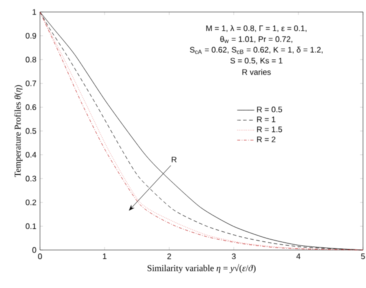 The width and height of the screenshot is (366, 288). Describe the element at coordinates (18, 131) in the screenshot. I see `y-axis-title: Temperature Profiles θ(η)` at that location.